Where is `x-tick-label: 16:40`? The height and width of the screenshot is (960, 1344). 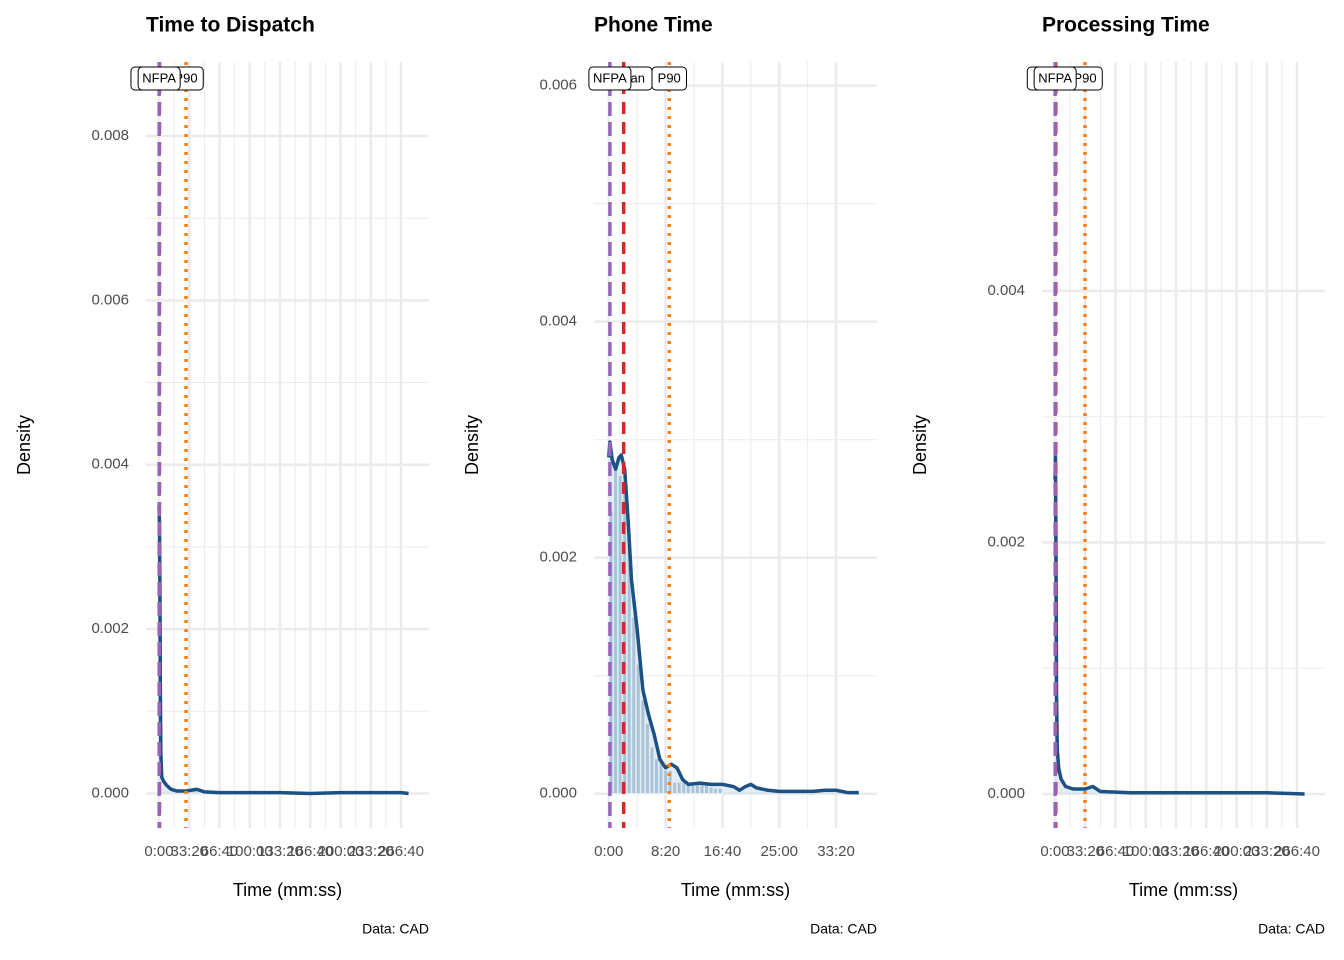 x-tick-label: 16:40 is located at coordinates (723, 851).